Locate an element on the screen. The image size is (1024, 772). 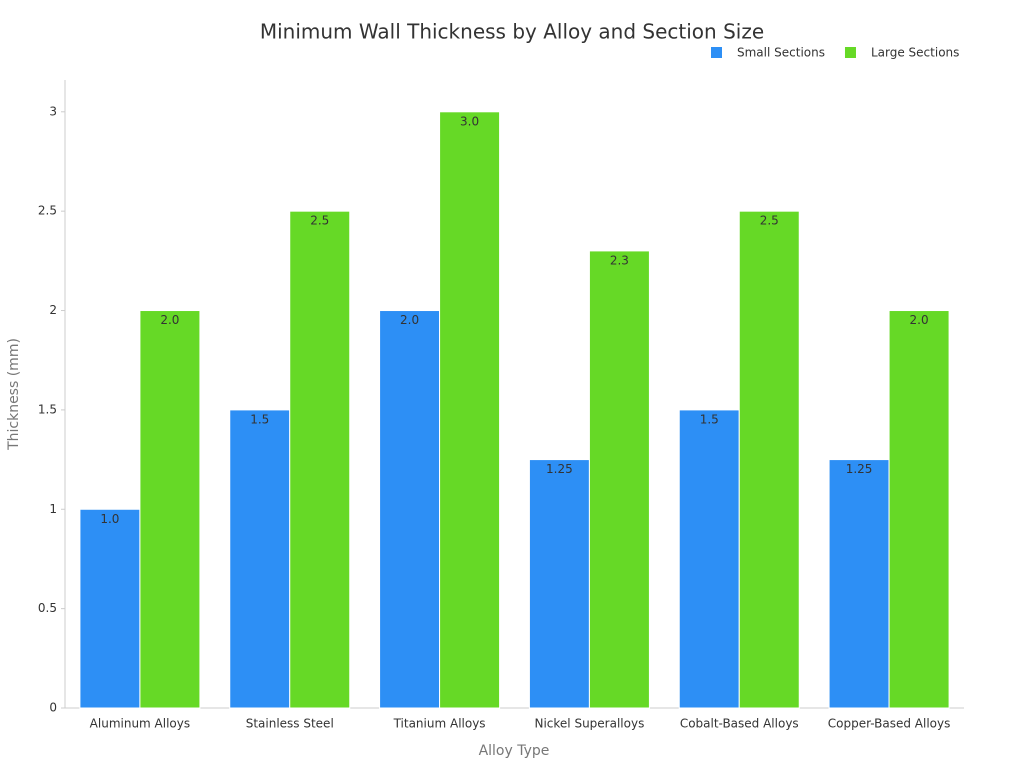
data-label: 2.3 is located at coordinates (619, 260).